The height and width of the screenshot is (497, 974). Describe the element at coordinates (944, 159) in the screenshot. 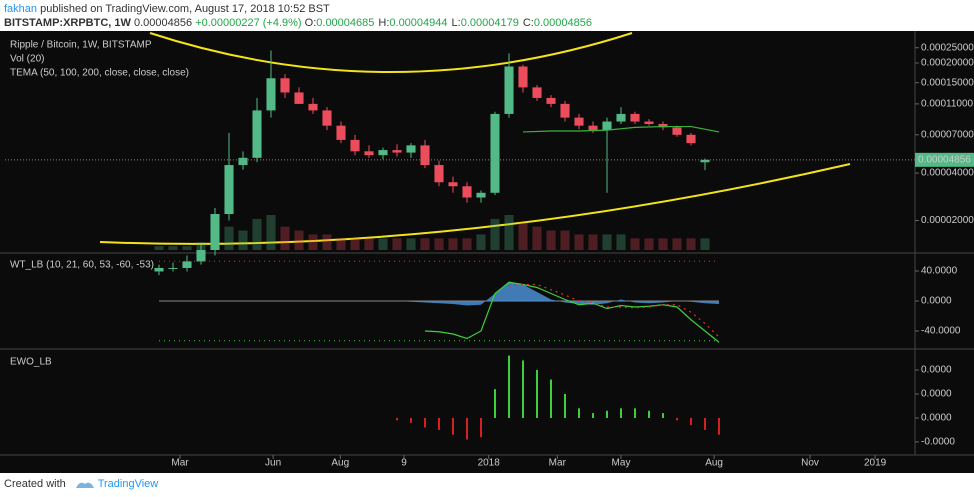

I see `last-price-tag` at that location.